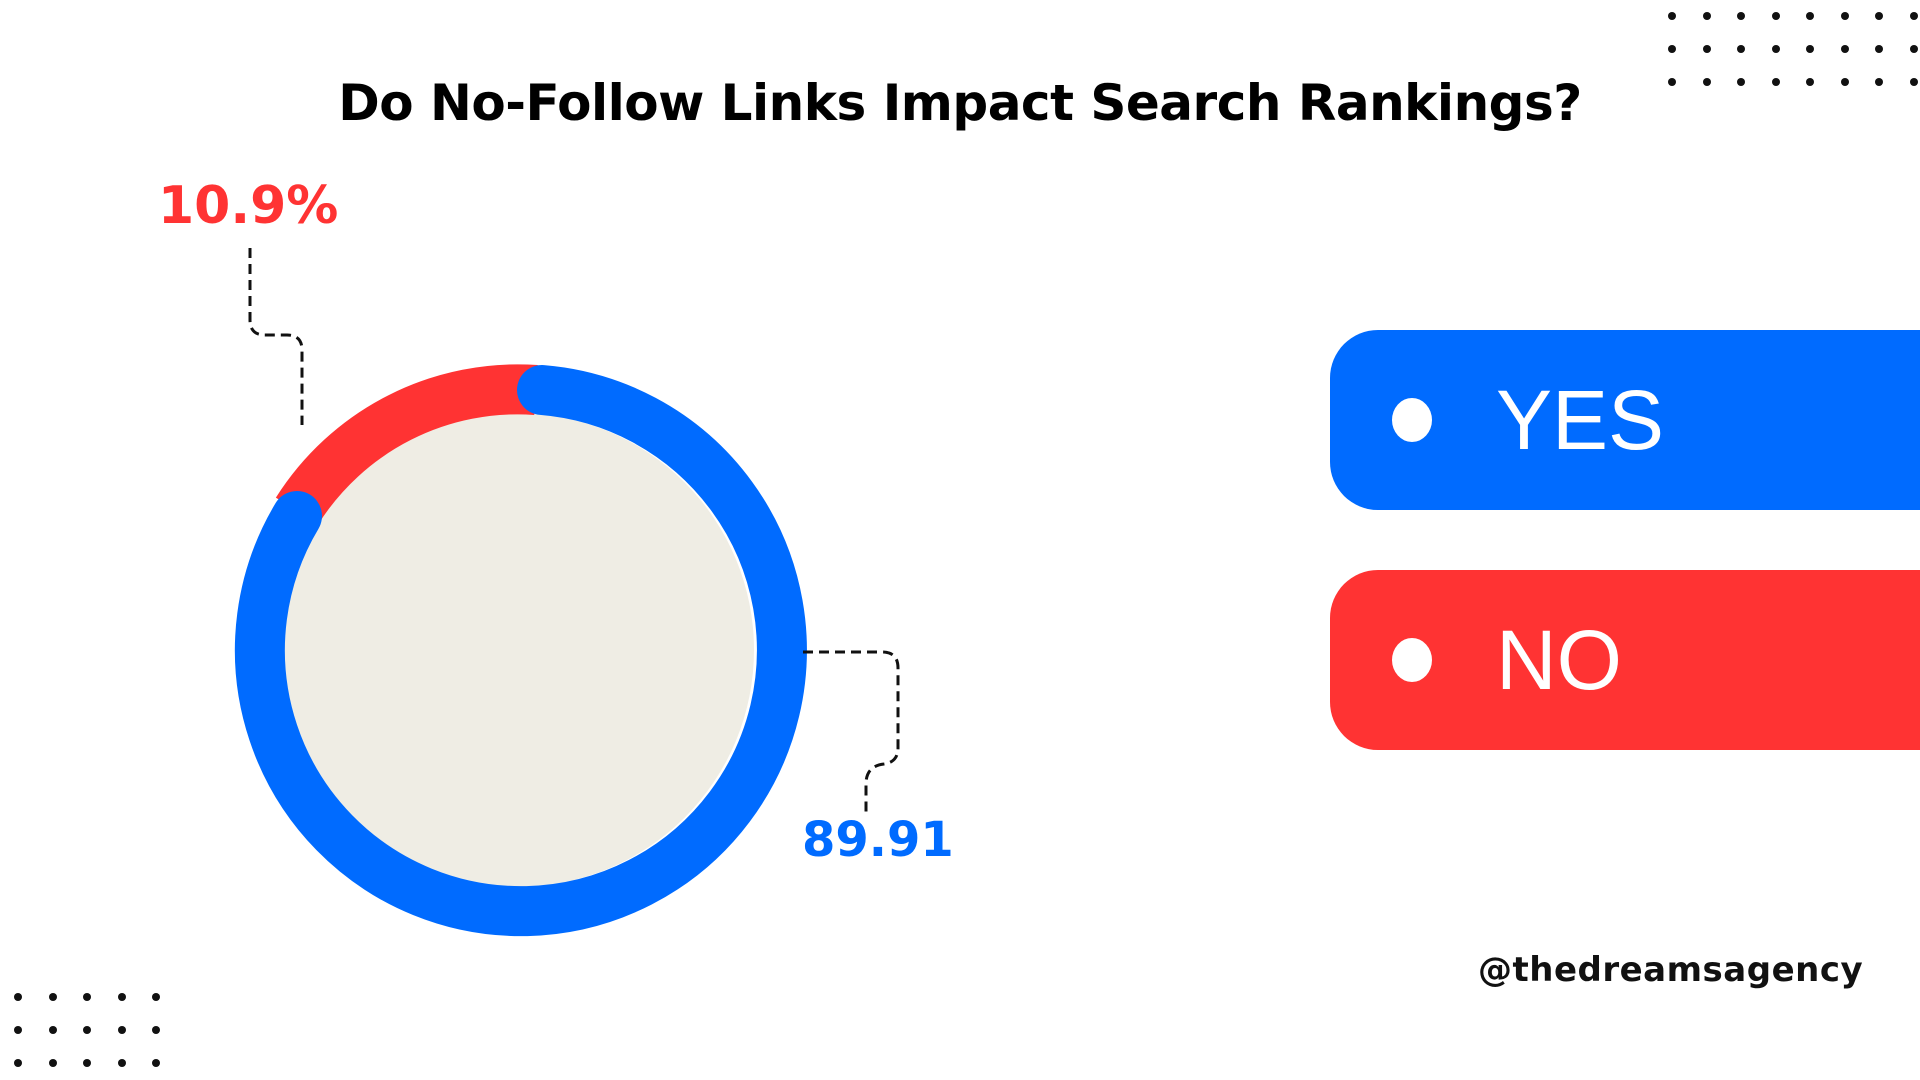 This screenshot has width=1920, height=1080. I want to click on legend-label-no: NO, so click(1559, 659).